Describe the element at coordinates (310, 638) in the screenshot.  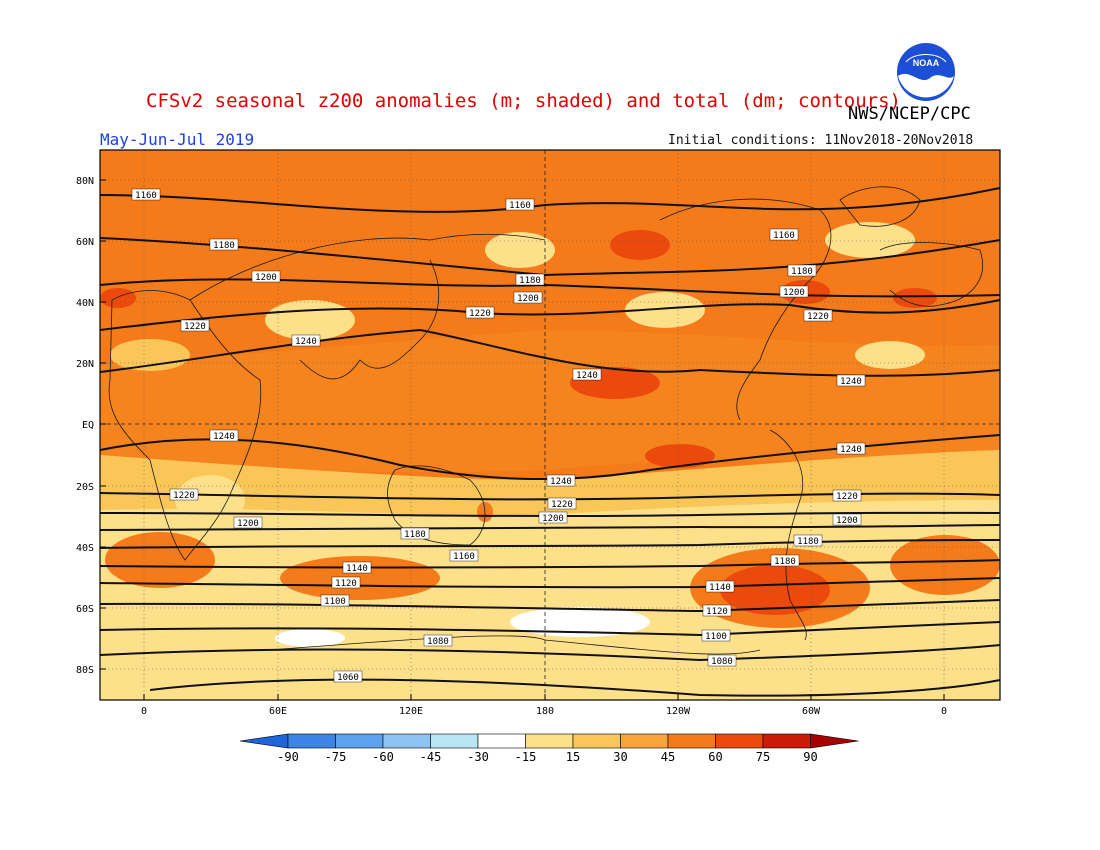
I see `anomaly-negative-indian-ocean` at that location.